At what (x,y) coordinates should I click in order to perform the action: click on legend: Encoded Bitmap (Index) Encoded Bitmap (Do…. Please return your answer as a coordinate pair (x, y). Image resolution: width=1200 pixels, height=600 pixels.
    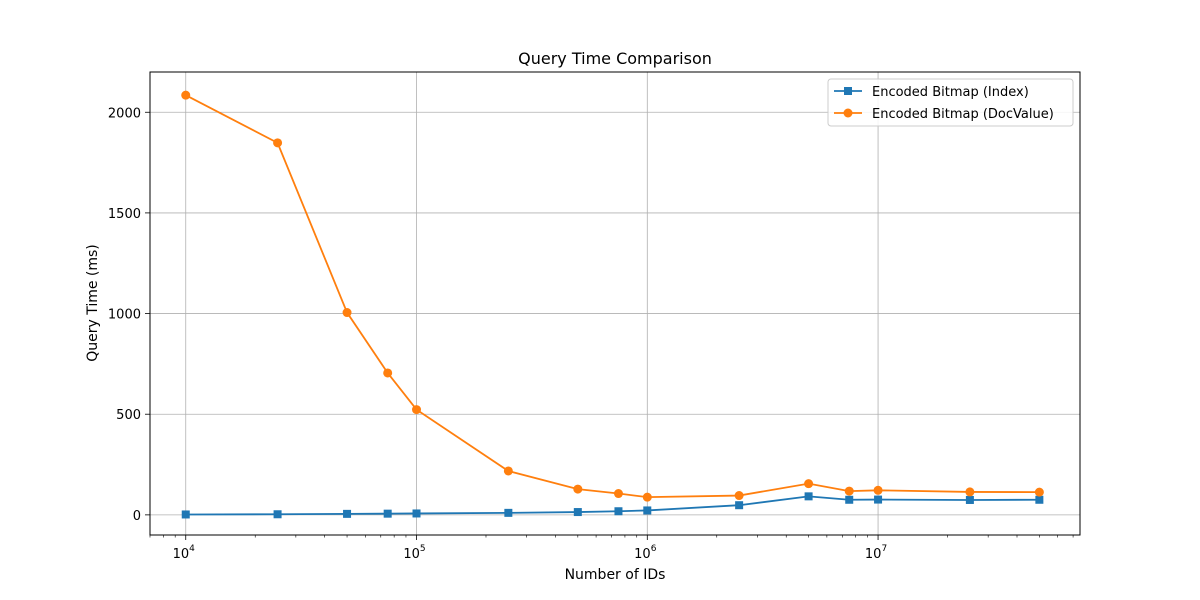
    Looking at the image, I should click on (950, 102).